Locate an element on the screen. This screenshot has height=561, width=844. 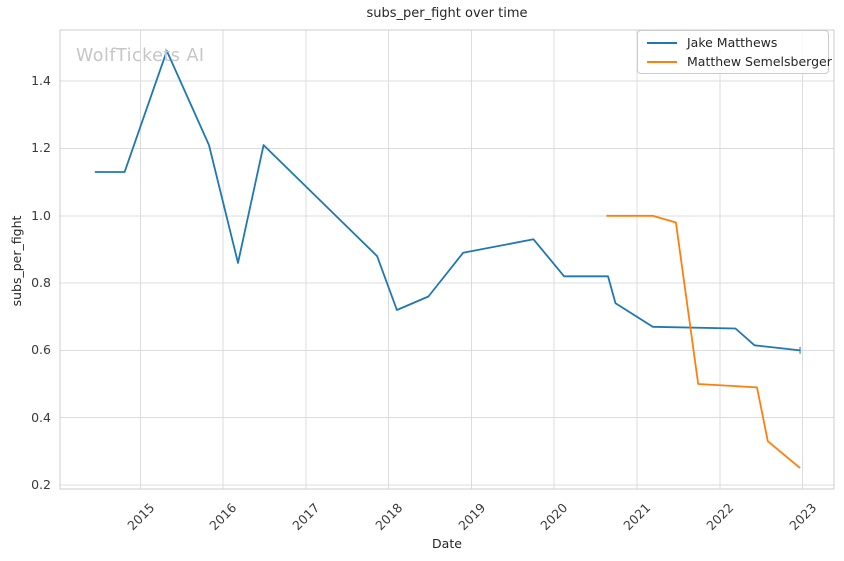
chart-title: subs_per_fight over time is located at coordinates (447, 13).